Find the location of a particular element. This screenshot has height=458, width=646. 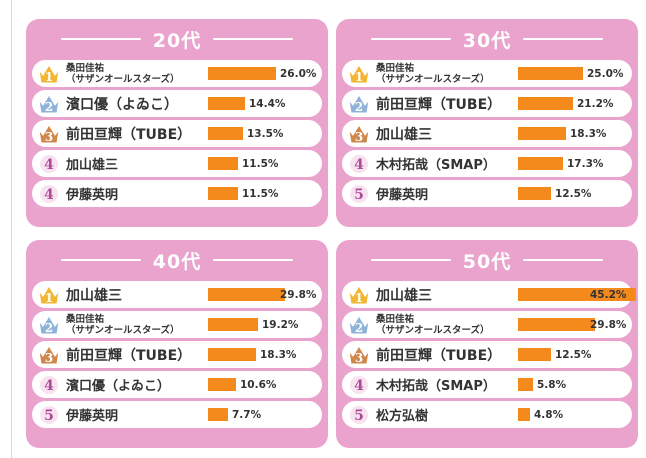

ranking-row: 4 濱口優（よゐこ） 10.6% is located at coordinates (177, 384).